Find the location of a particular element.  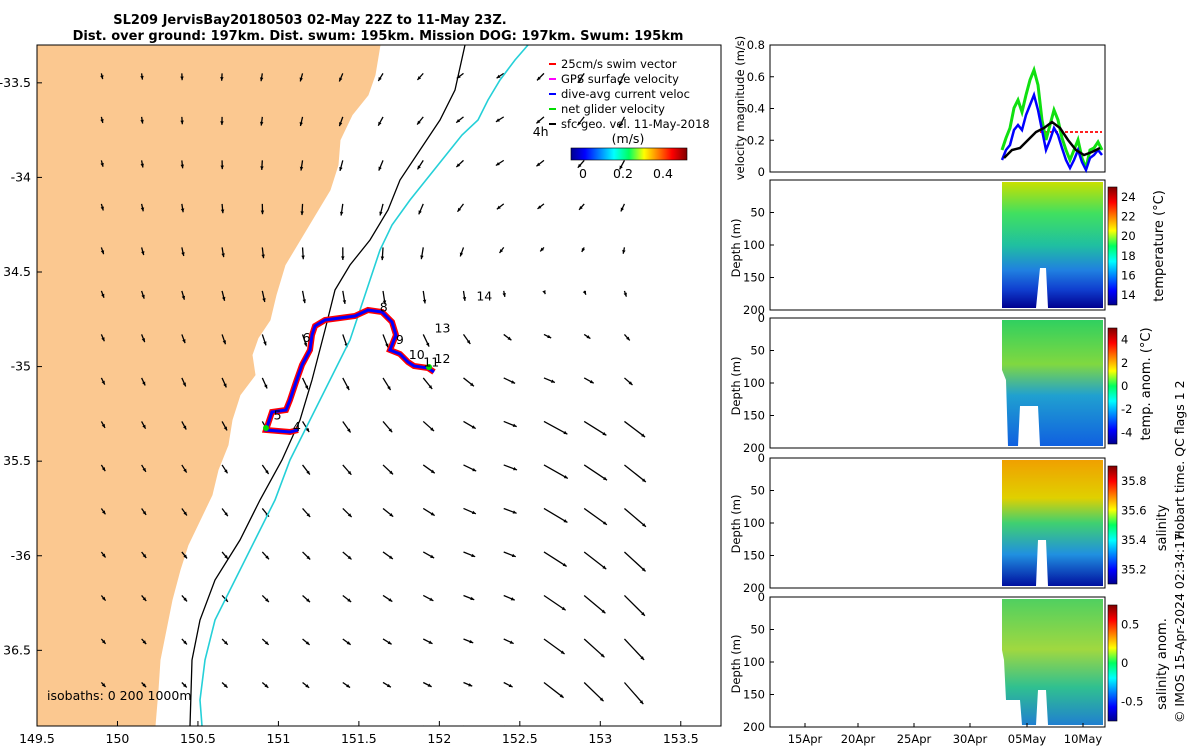

velocity-tick-label: 0 is located at coordinates (761, 172).